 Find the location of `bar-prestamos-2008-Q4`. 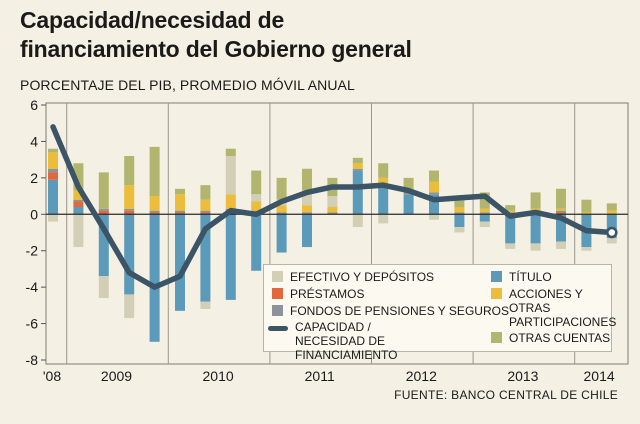

bar-prestamos-2008-Q4 is located at coordinates (53, 176).